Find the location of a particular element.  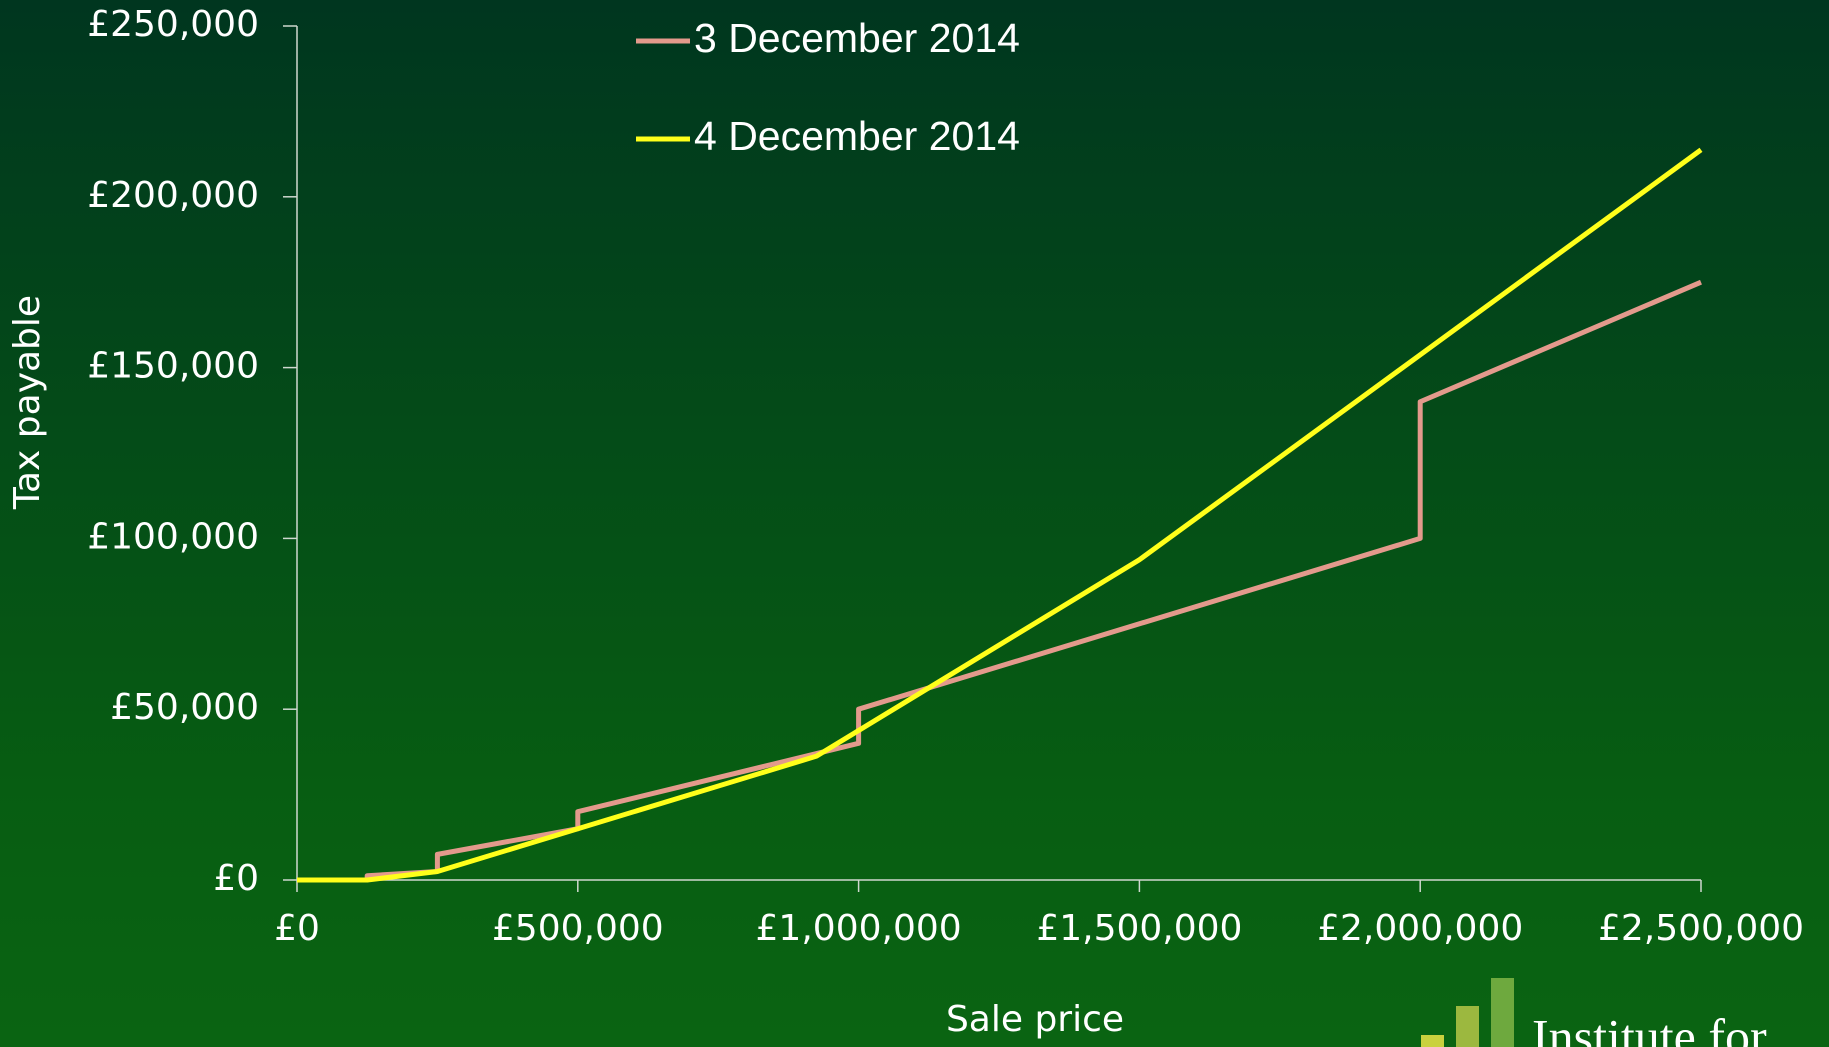

y-tick-label: £100,000 is located at coordinates (173, 536).